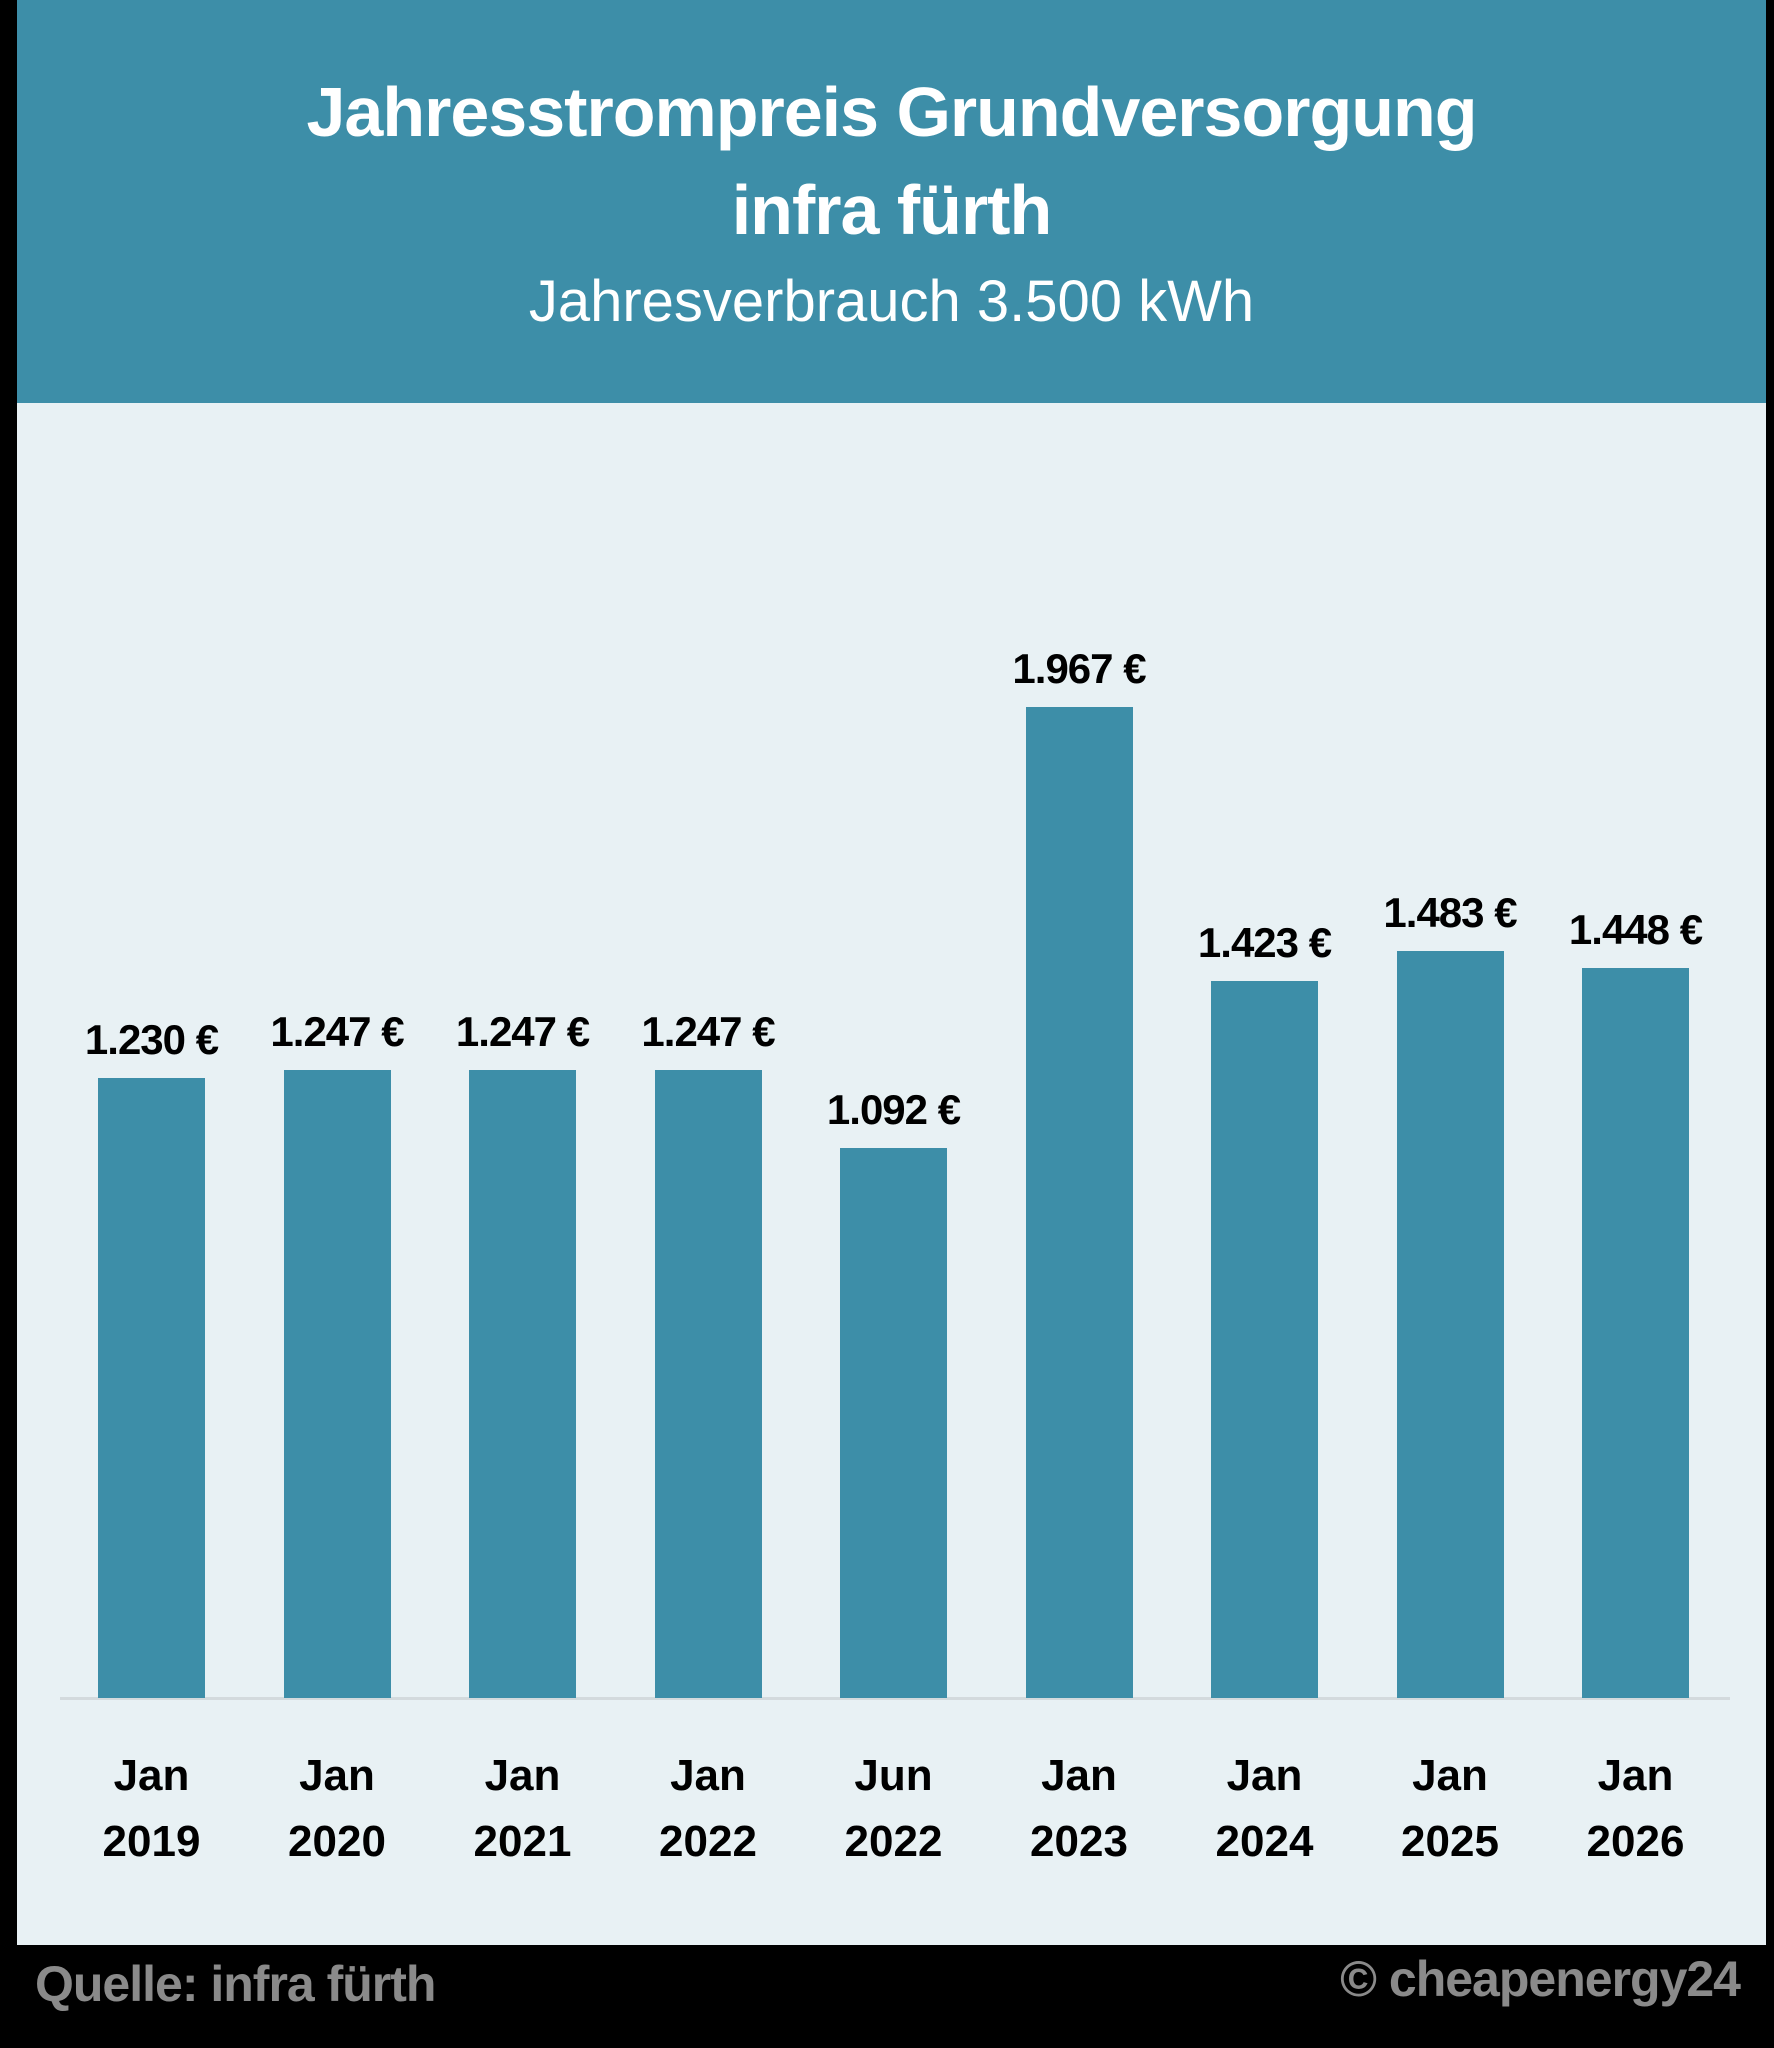 This screenshot has width=1774, height=2048. Describe the element at coordinates (1635, 930) in the screenshot. I see `bar-value-label: 1.448 €` at that location.